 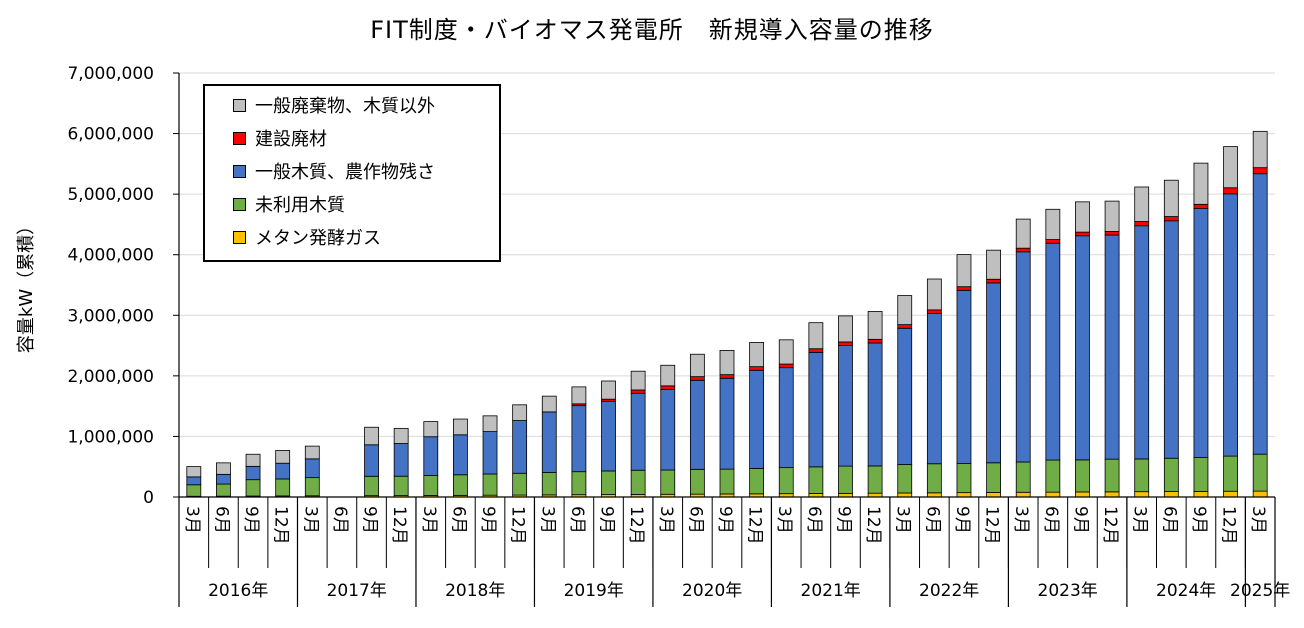 What do you see at coordinates (110, 74) in the screenshot?
I see `y-tick-label: 7,000,000` at bounding box center [110, 74].